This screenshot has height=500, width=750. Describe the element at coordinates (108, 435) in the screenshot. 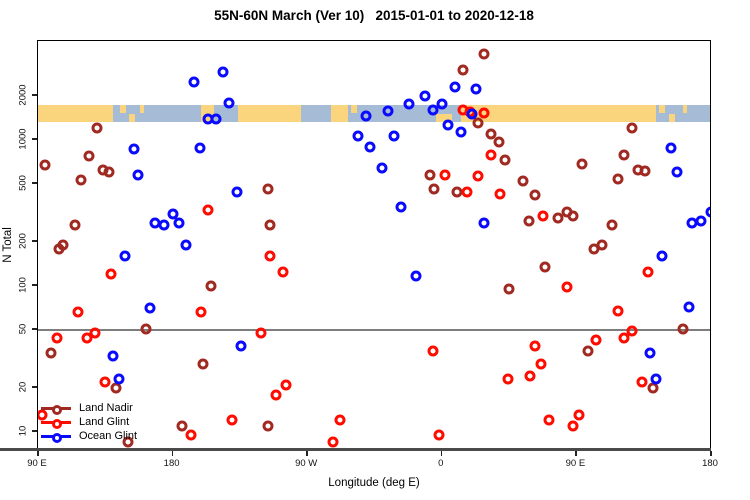

I see `legend-label: Ocean Glint` at that location.